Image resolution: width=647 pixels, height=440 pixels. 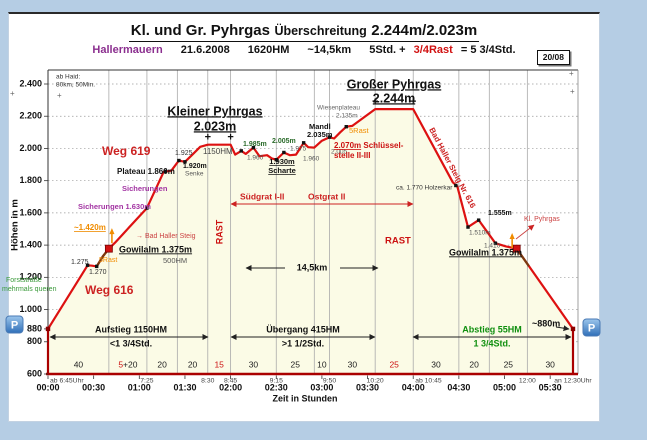 I want to click on subtitle-date: 21.6.2008, so click(x=205, y=50).